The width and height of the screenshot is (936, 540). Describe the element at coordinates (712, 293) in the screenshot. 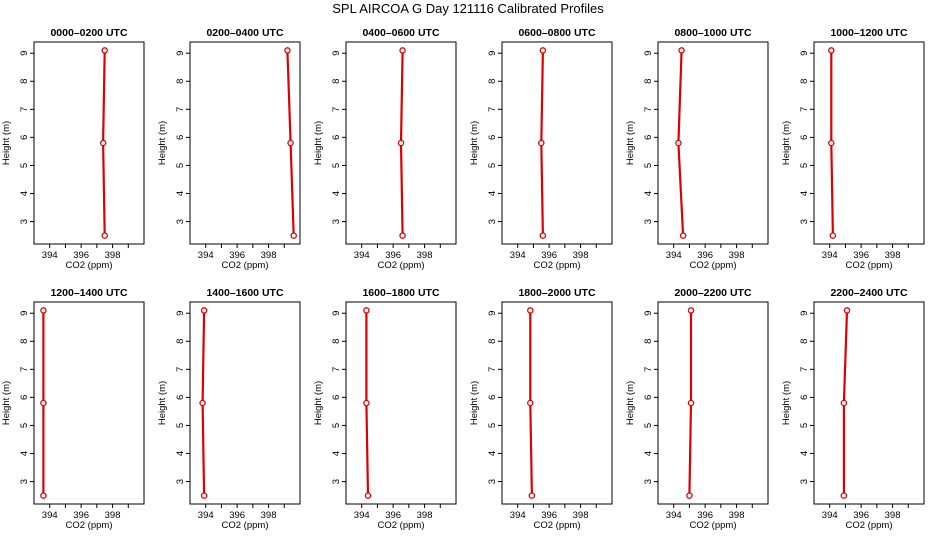

I see `panel-title: 2000–2200 UTC` at that location.